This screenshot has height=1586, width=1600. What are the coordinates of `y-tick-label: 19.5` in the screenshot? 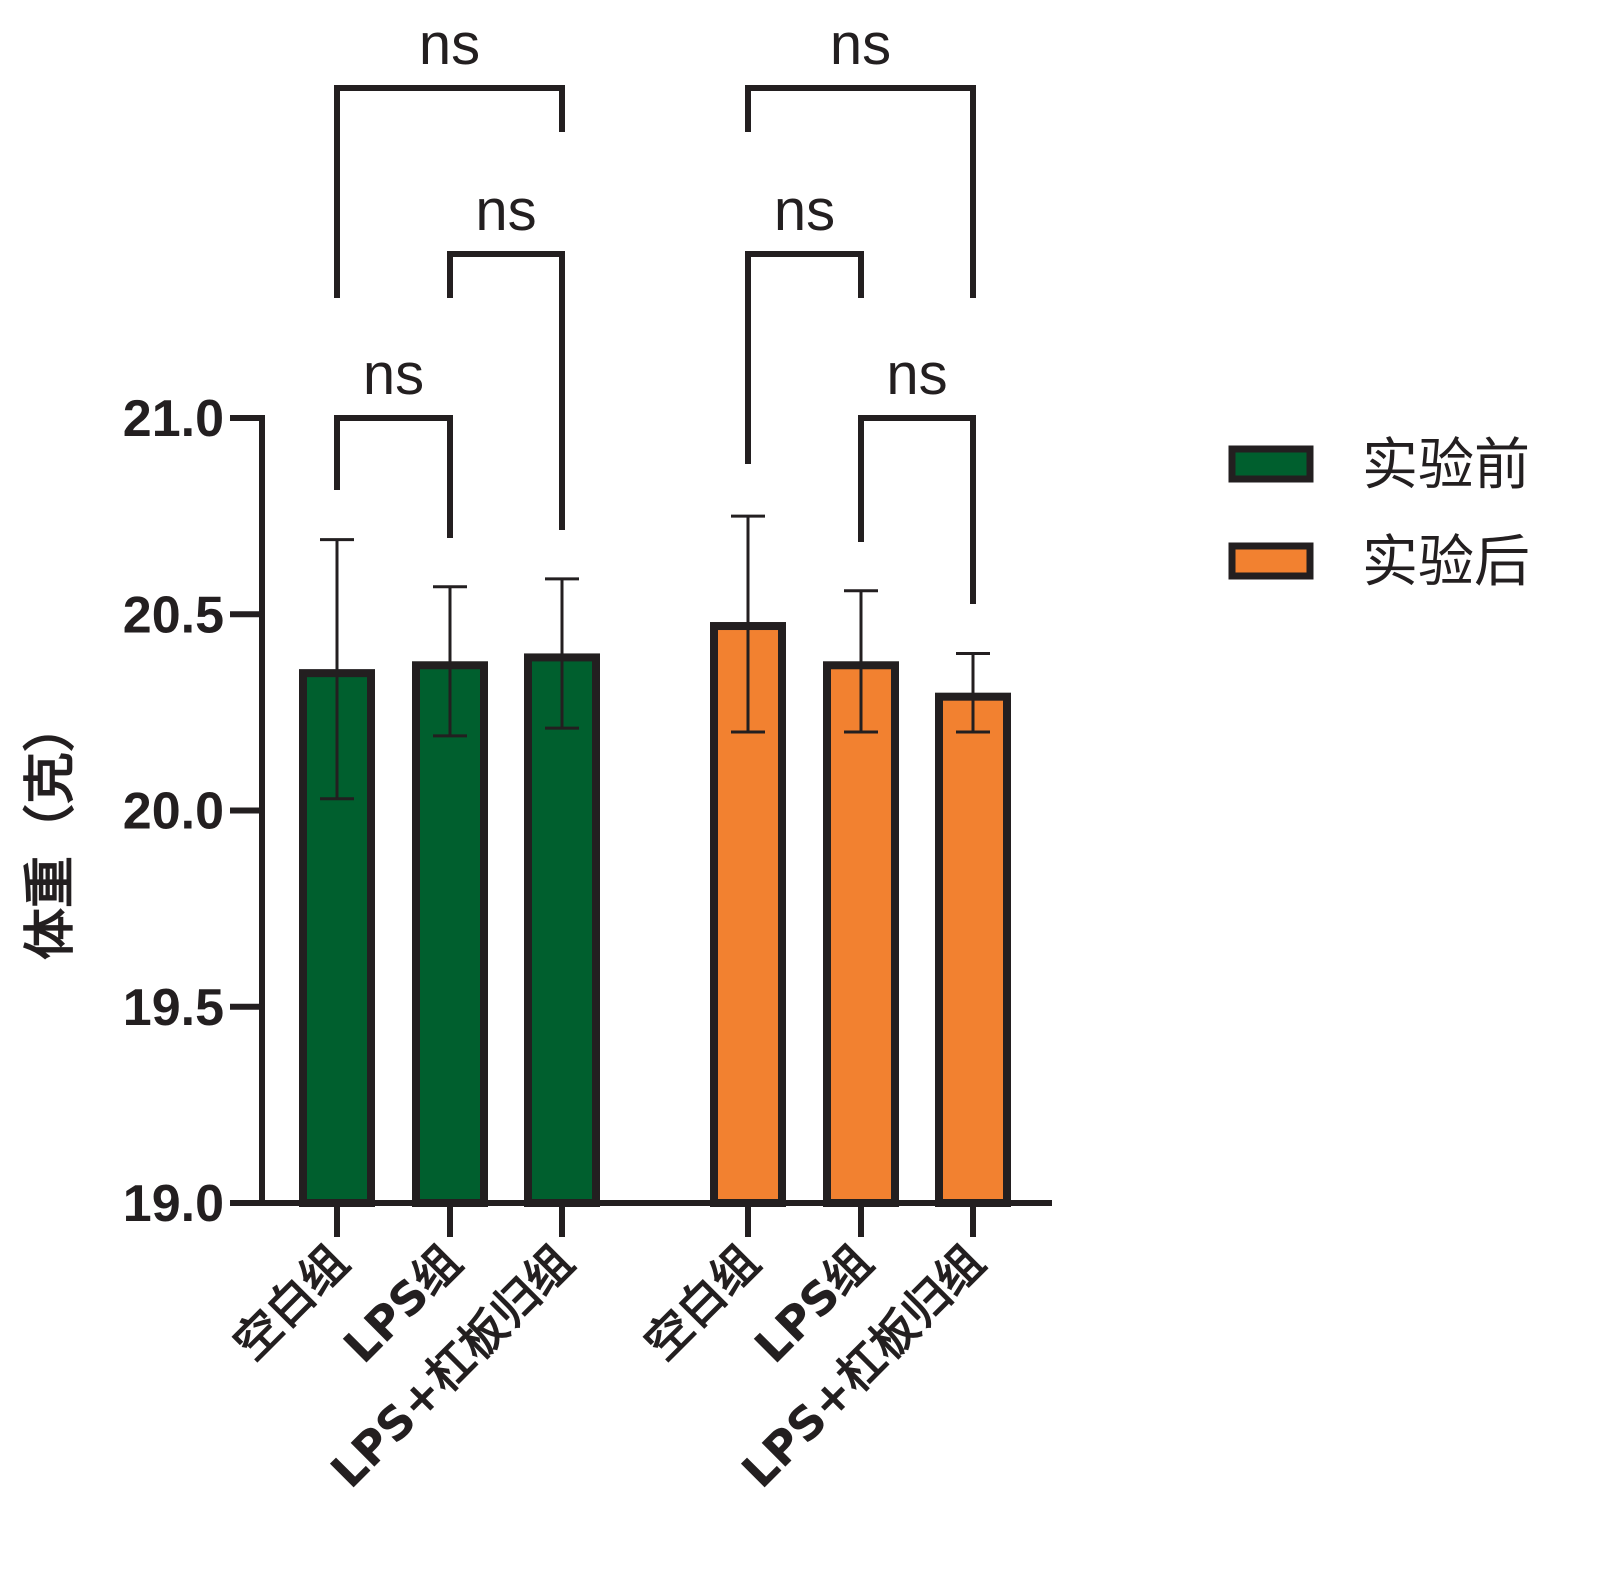 It's located at (173, 1008).